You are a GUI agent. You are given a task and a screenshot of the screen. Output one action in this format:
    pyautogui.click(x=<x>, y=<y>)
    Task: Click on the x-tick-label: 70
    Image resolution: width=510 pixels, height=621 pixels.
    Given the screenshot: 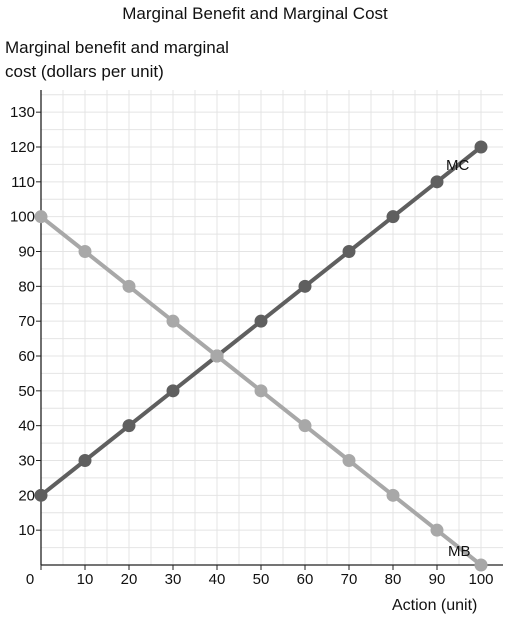 What is the action you would take?
    pyautogui.click(x=349, y=579)
    